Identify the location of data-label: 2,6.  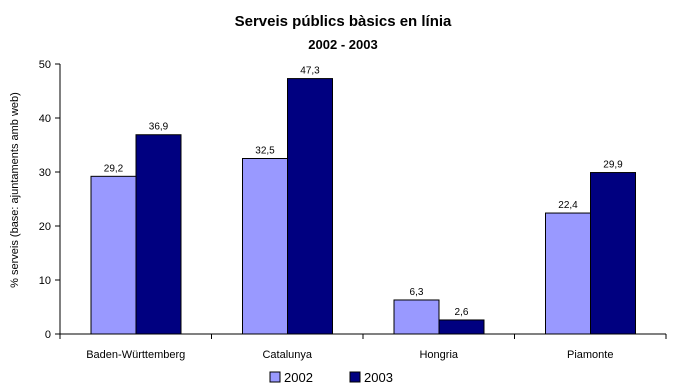
(462, 312).